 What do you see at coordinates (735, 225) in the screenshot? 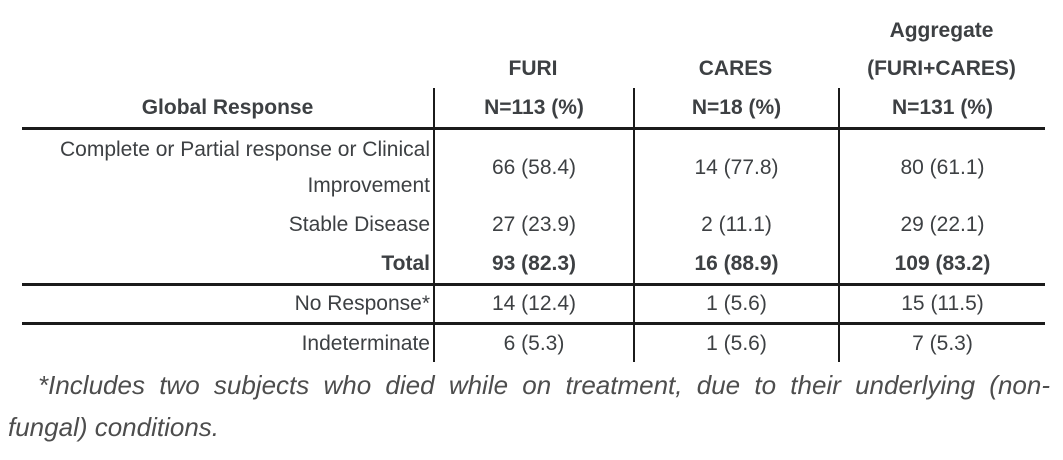
I see `cell-value-cares: 2 (11.1)` at bounding box center [735, 225].